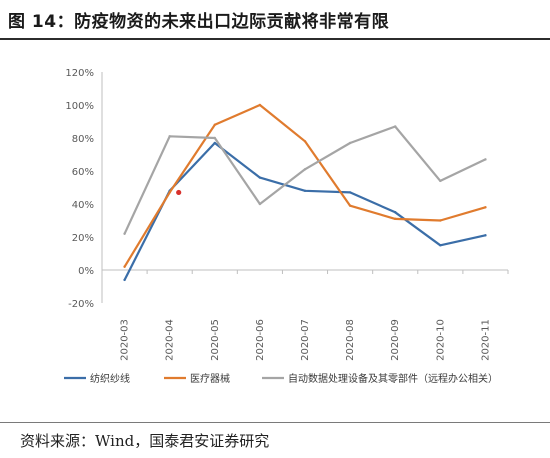  I want to click on y-tick-label: 0%, so click(86, 271).